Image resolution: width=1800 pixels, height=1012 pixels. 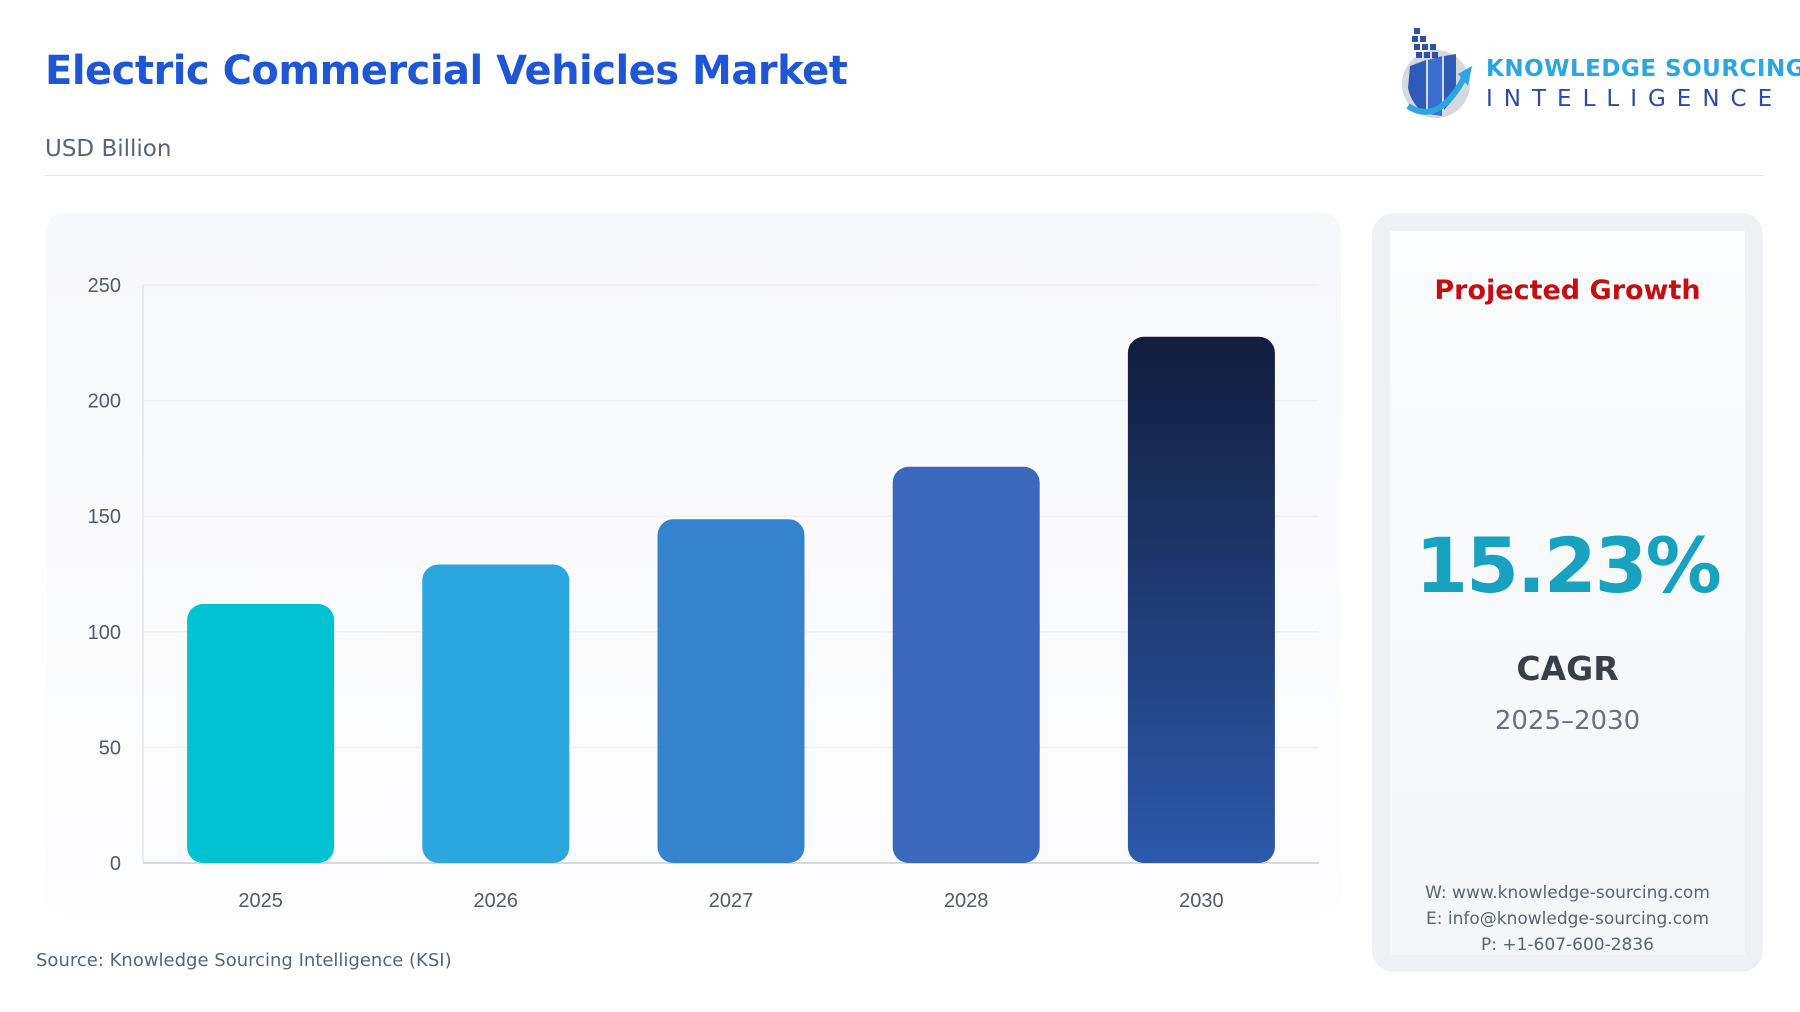 I want to click on page-title: Electric Commercial Vehicles Market, so click(x=446, y=71).